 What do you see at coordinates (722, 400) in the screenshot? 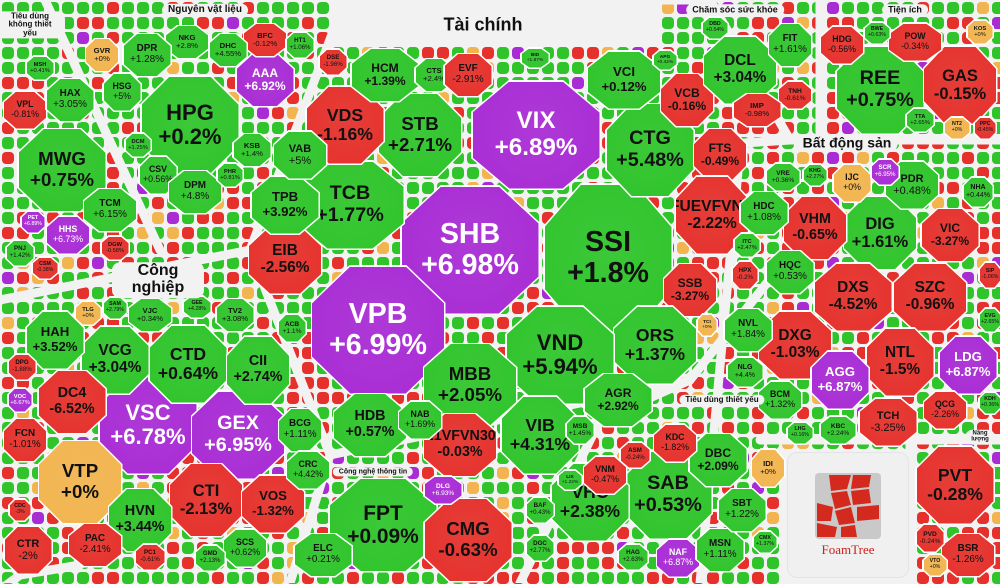
I see `sector-title-tieu-dung-thiet-yeu: Tiêu dùng thiết yếu` at bounding box center [722, 400].